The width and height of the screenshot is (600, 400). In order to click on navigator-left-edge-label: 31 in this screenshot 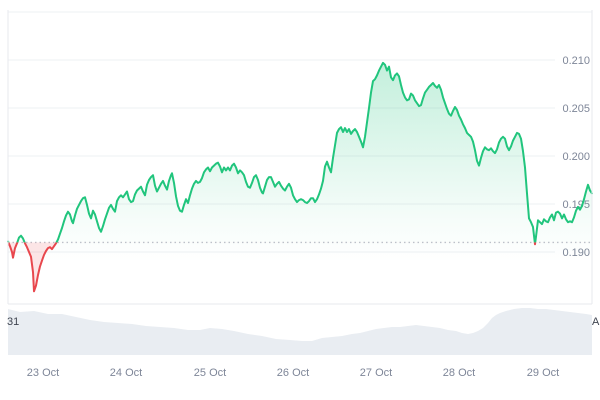, I will do `click(13, 322)`.